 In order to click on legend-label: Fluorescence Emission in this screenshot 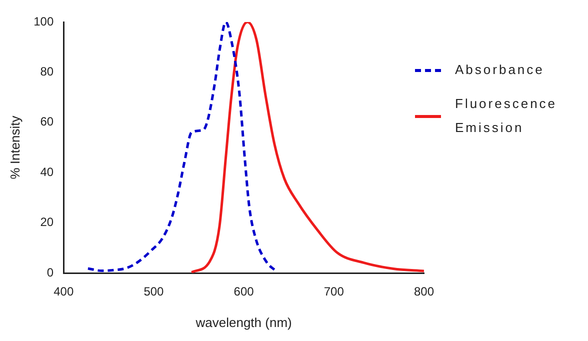, I will do `click(506, 116)`.